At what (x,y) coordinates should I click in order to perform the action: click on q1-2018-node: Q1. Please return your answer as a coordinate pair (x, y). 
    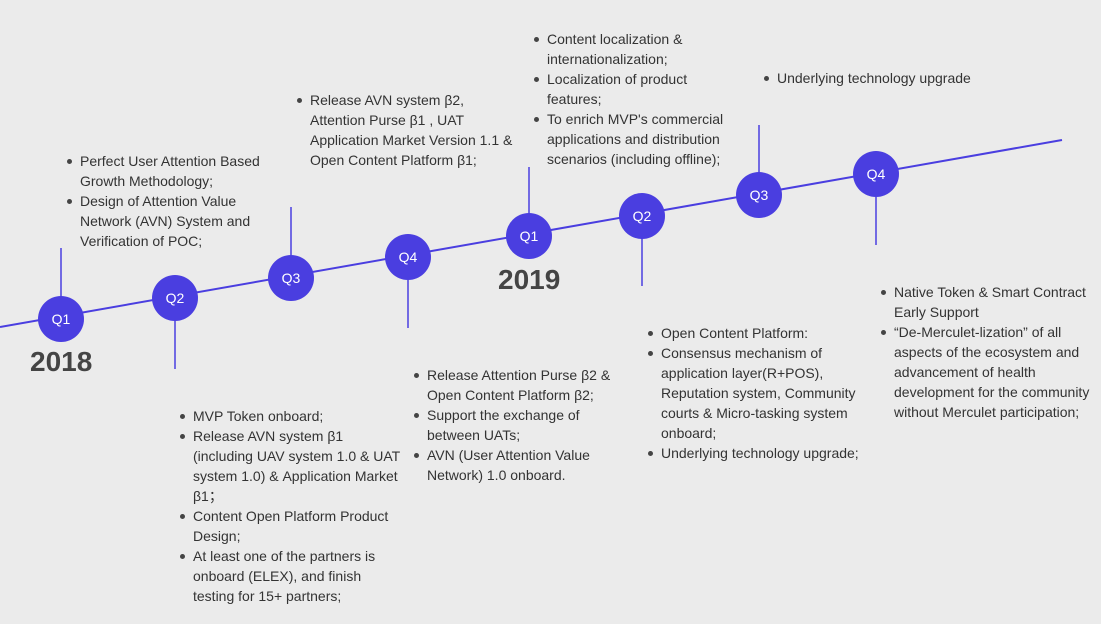
    Looking at the image, I should click on (61, 319).